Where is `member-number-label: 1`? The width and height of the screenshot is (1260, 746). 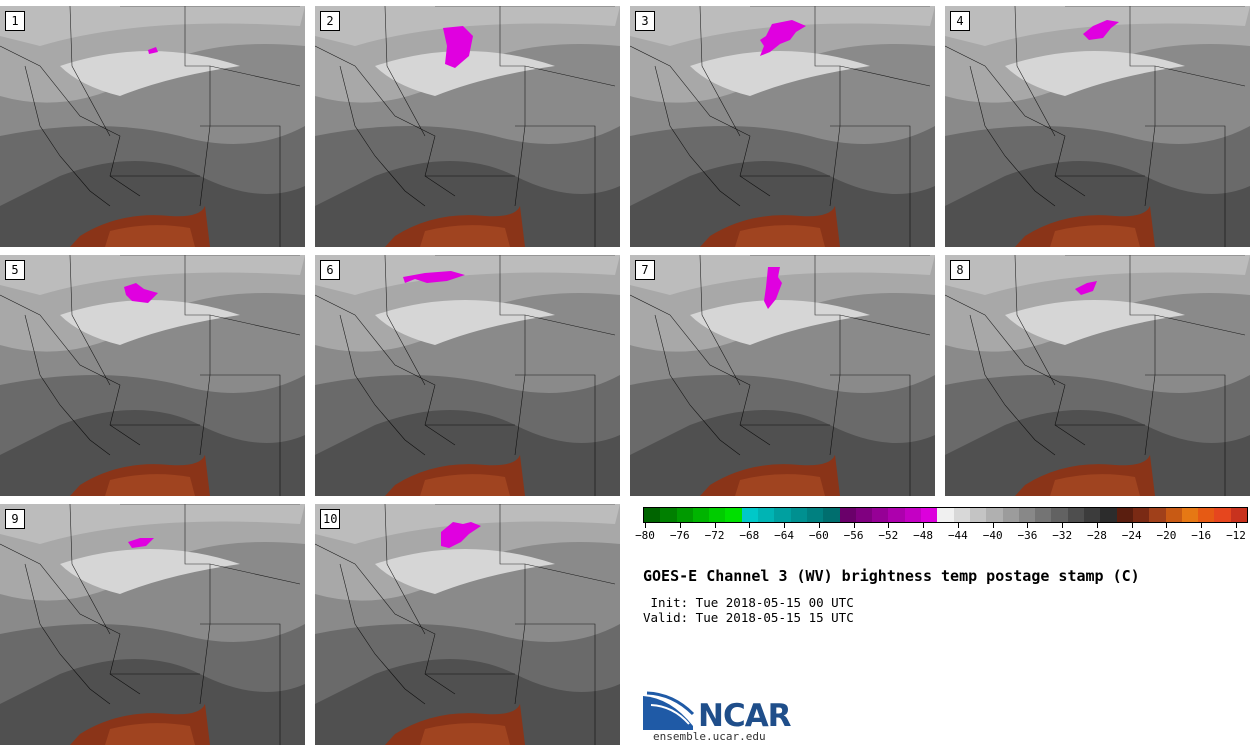
member-number-label: 1 is located at coordinates (15, 21).